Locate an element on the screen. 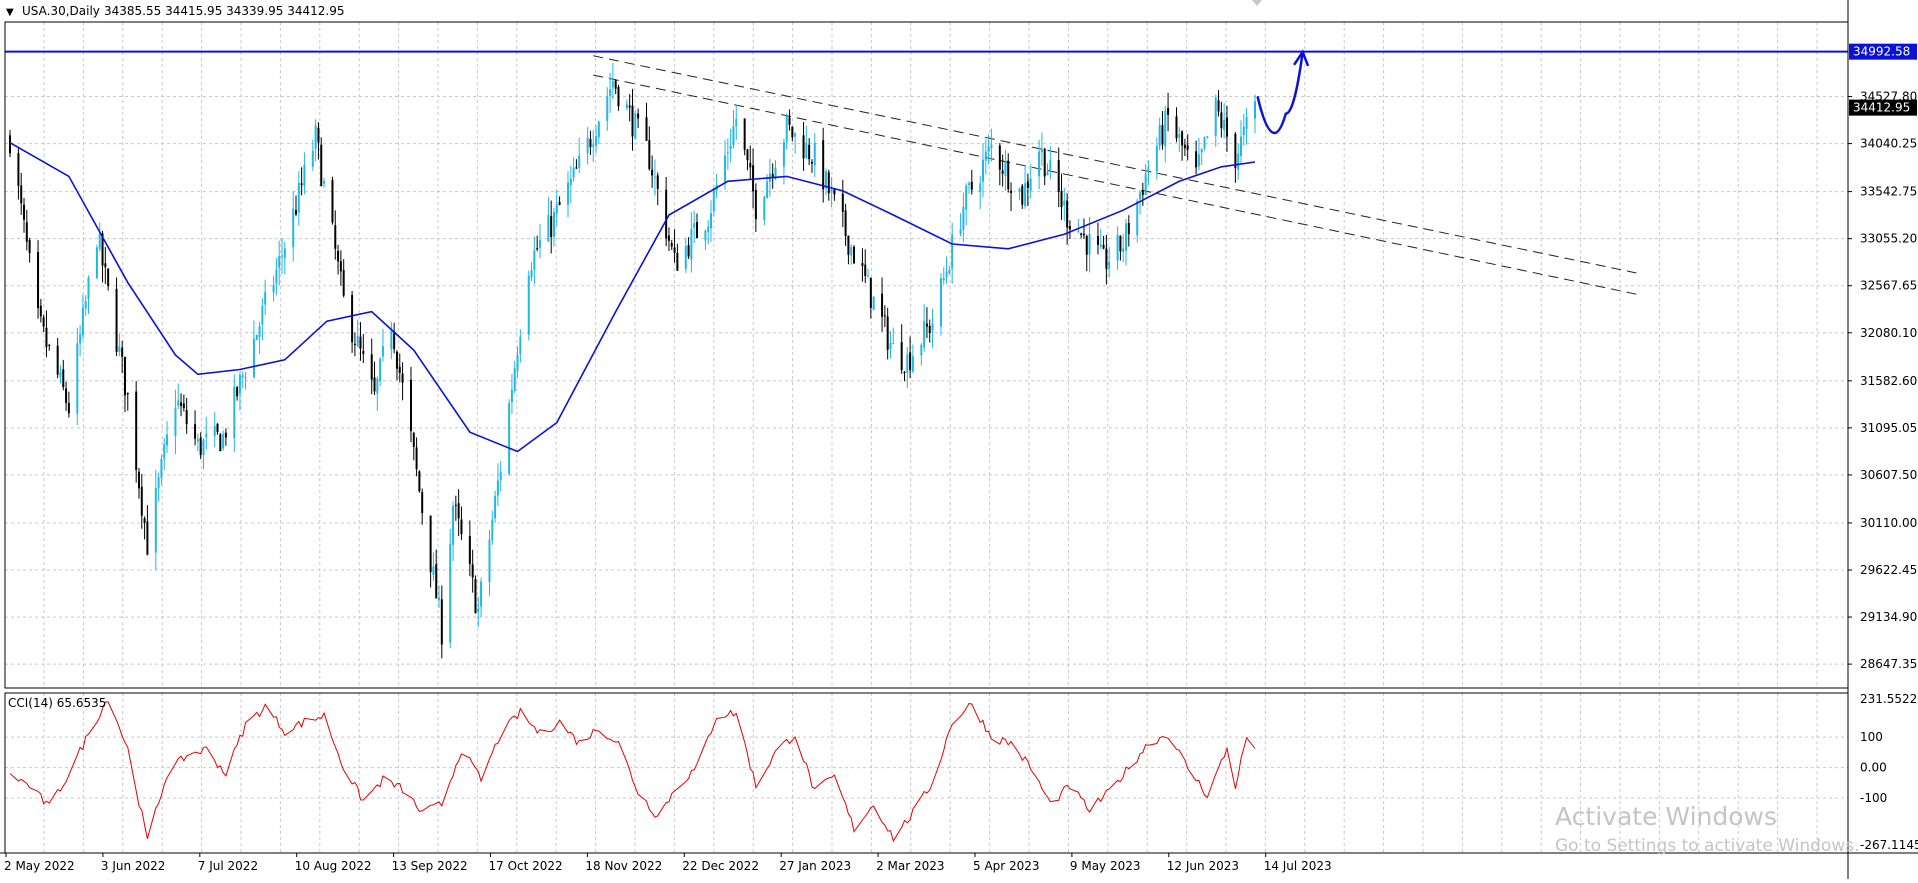 This screenshot has width=1918, height=883. trendline-layer is located at coordinates (1115, 175).